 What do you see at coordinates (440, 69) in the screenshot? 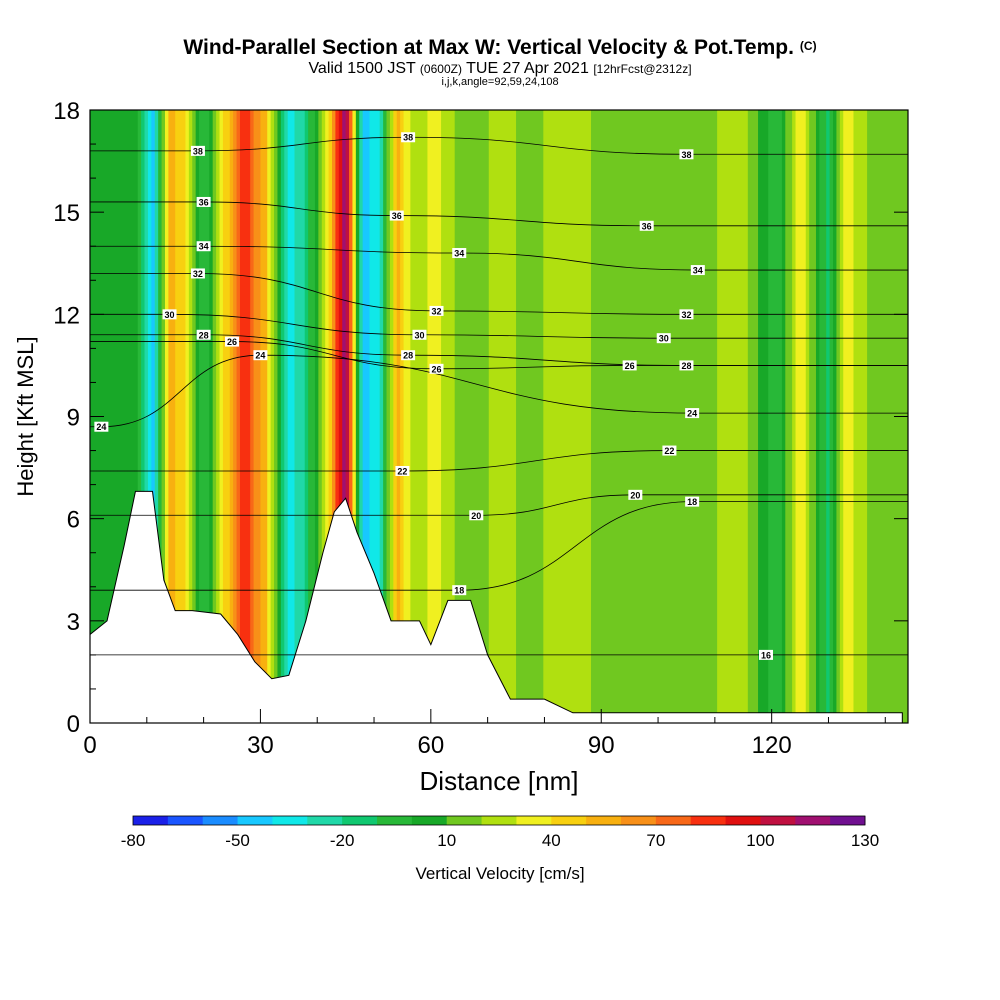
I see `valid-utc: (0600Z)` at bounding box center [440, 69].